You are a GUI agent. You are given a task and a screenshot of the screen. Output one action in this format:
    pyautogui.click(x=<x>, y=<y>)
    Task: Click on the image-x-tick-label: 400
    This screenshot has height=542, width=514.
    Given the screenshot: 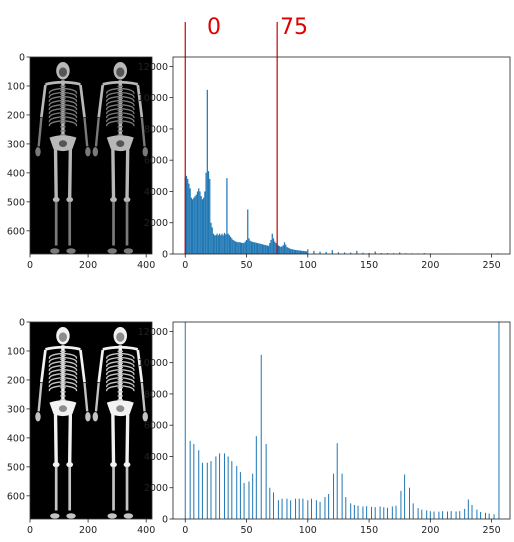 What is the action you would take?
    pyautogui.click(x=146, y=530)
    